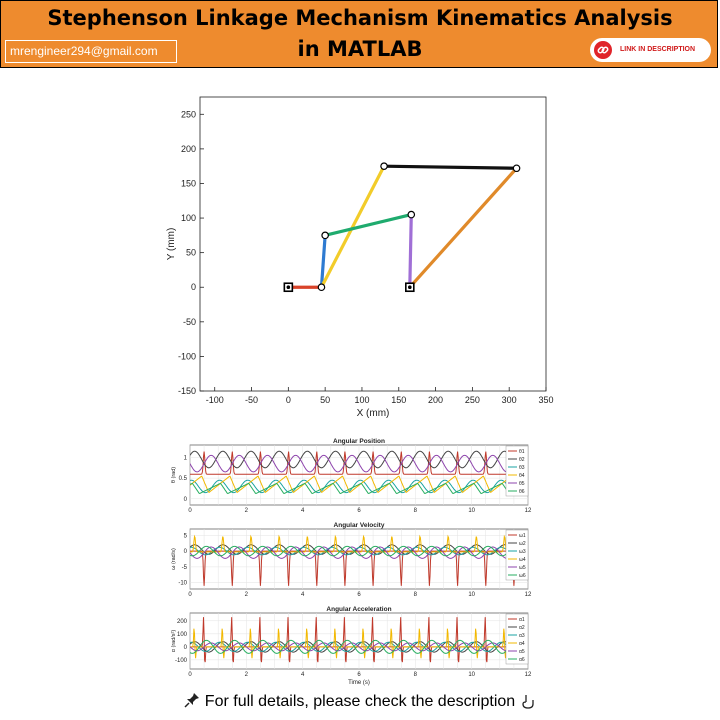 The height and width of the screenshot is (720, 720). I want to click on y-axis-label: Y (mm), so click(171, 244).